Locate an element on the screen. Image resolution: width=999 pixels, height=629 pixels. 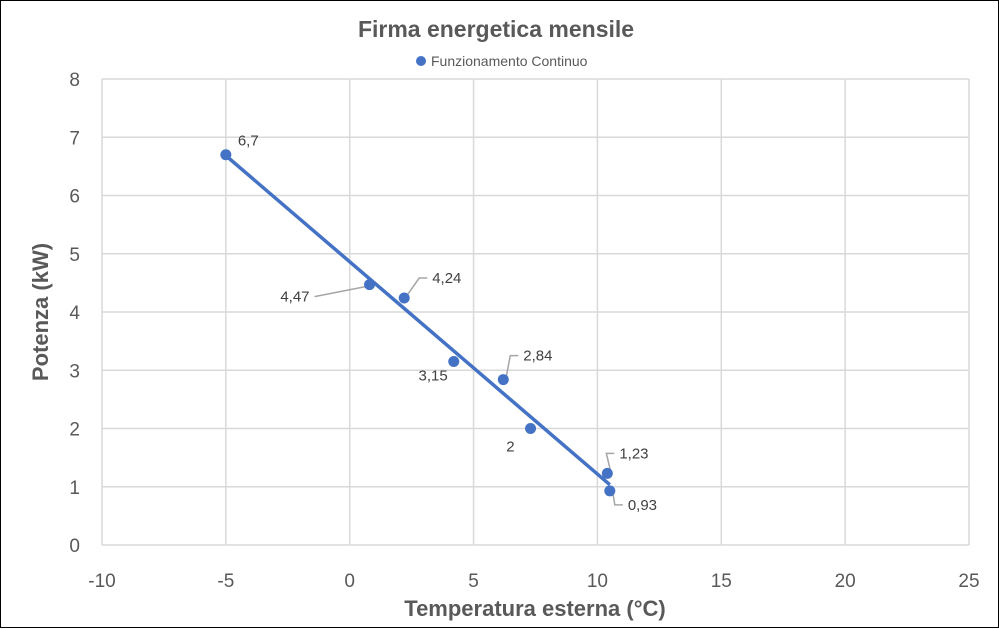
y-tick-label: 4 is located at coordinates (74, 313).